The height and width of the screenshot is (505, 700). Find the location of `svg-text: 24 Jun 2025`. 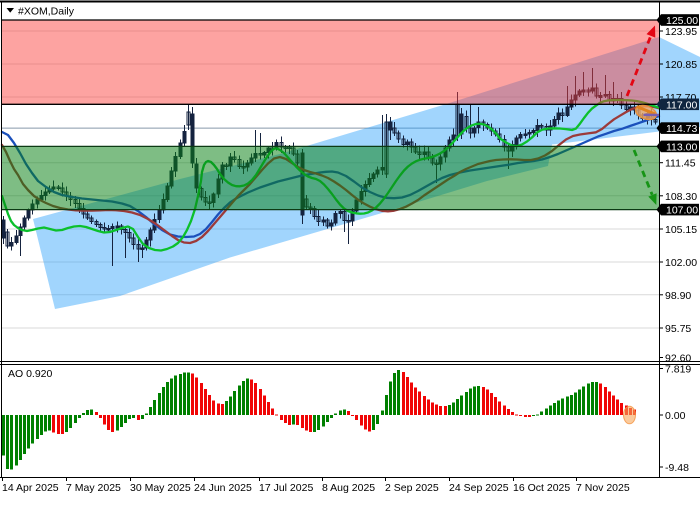

svg-text: 24 Jun 2025 is located at coordinates (223, 488).